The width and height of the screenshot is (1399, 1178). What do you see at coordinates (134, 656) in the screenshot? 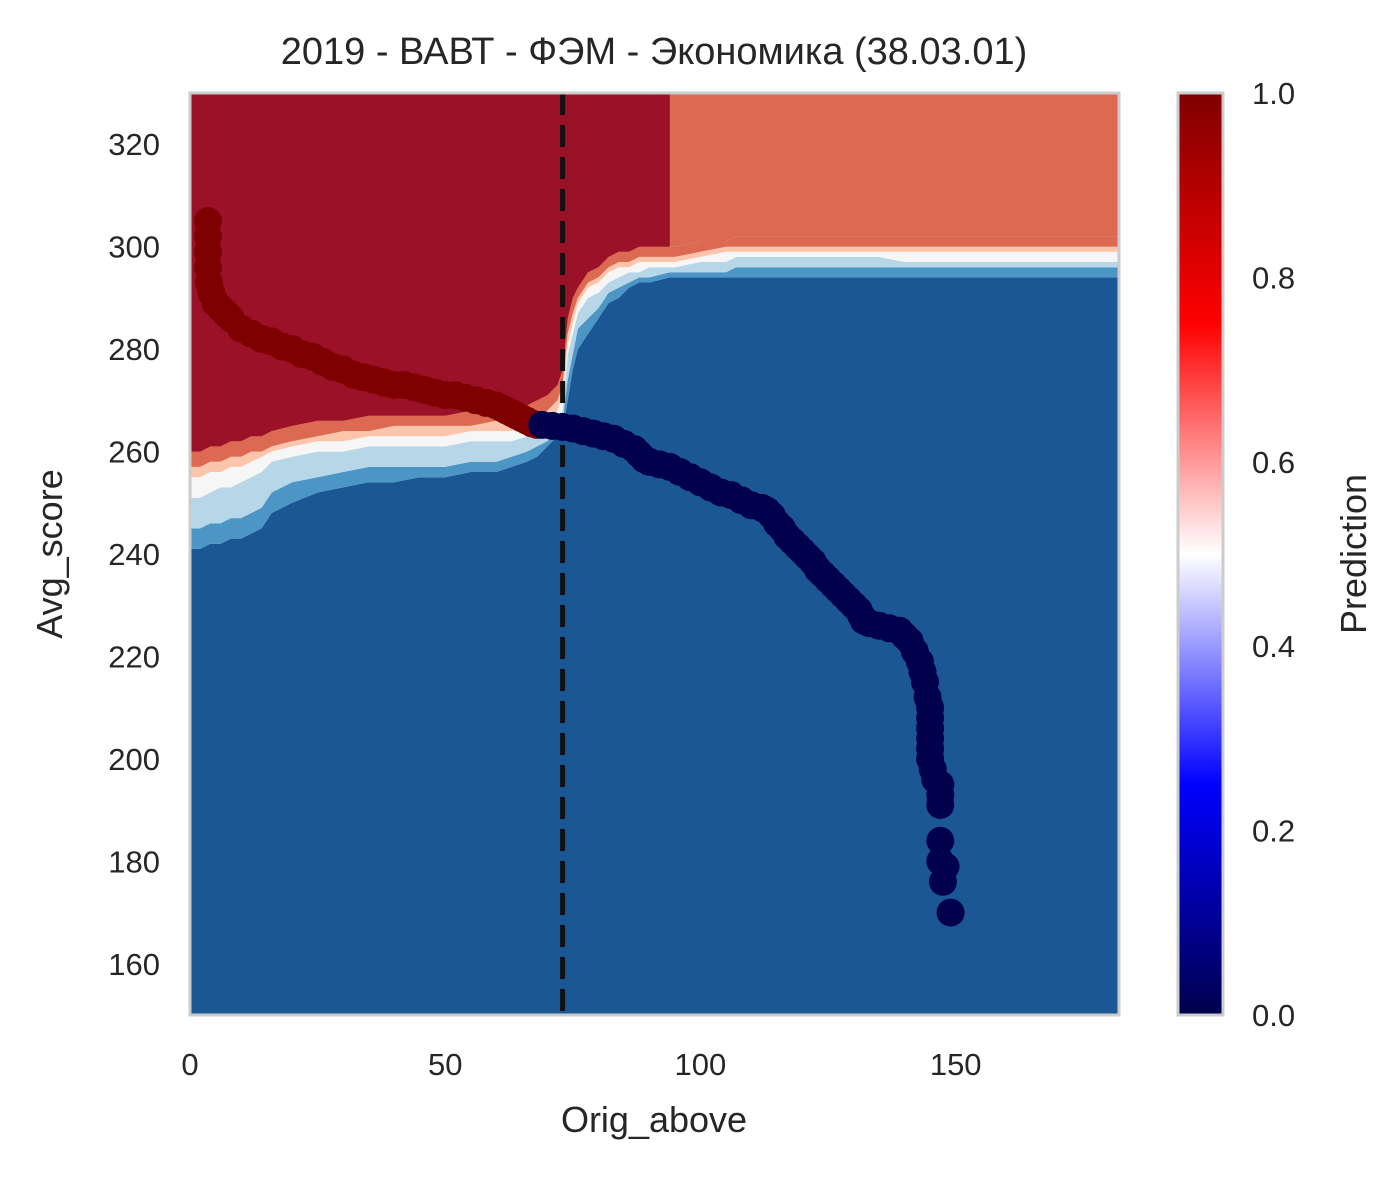
I see `y-tick-label-3: 220` at bounding box center [134, 656].